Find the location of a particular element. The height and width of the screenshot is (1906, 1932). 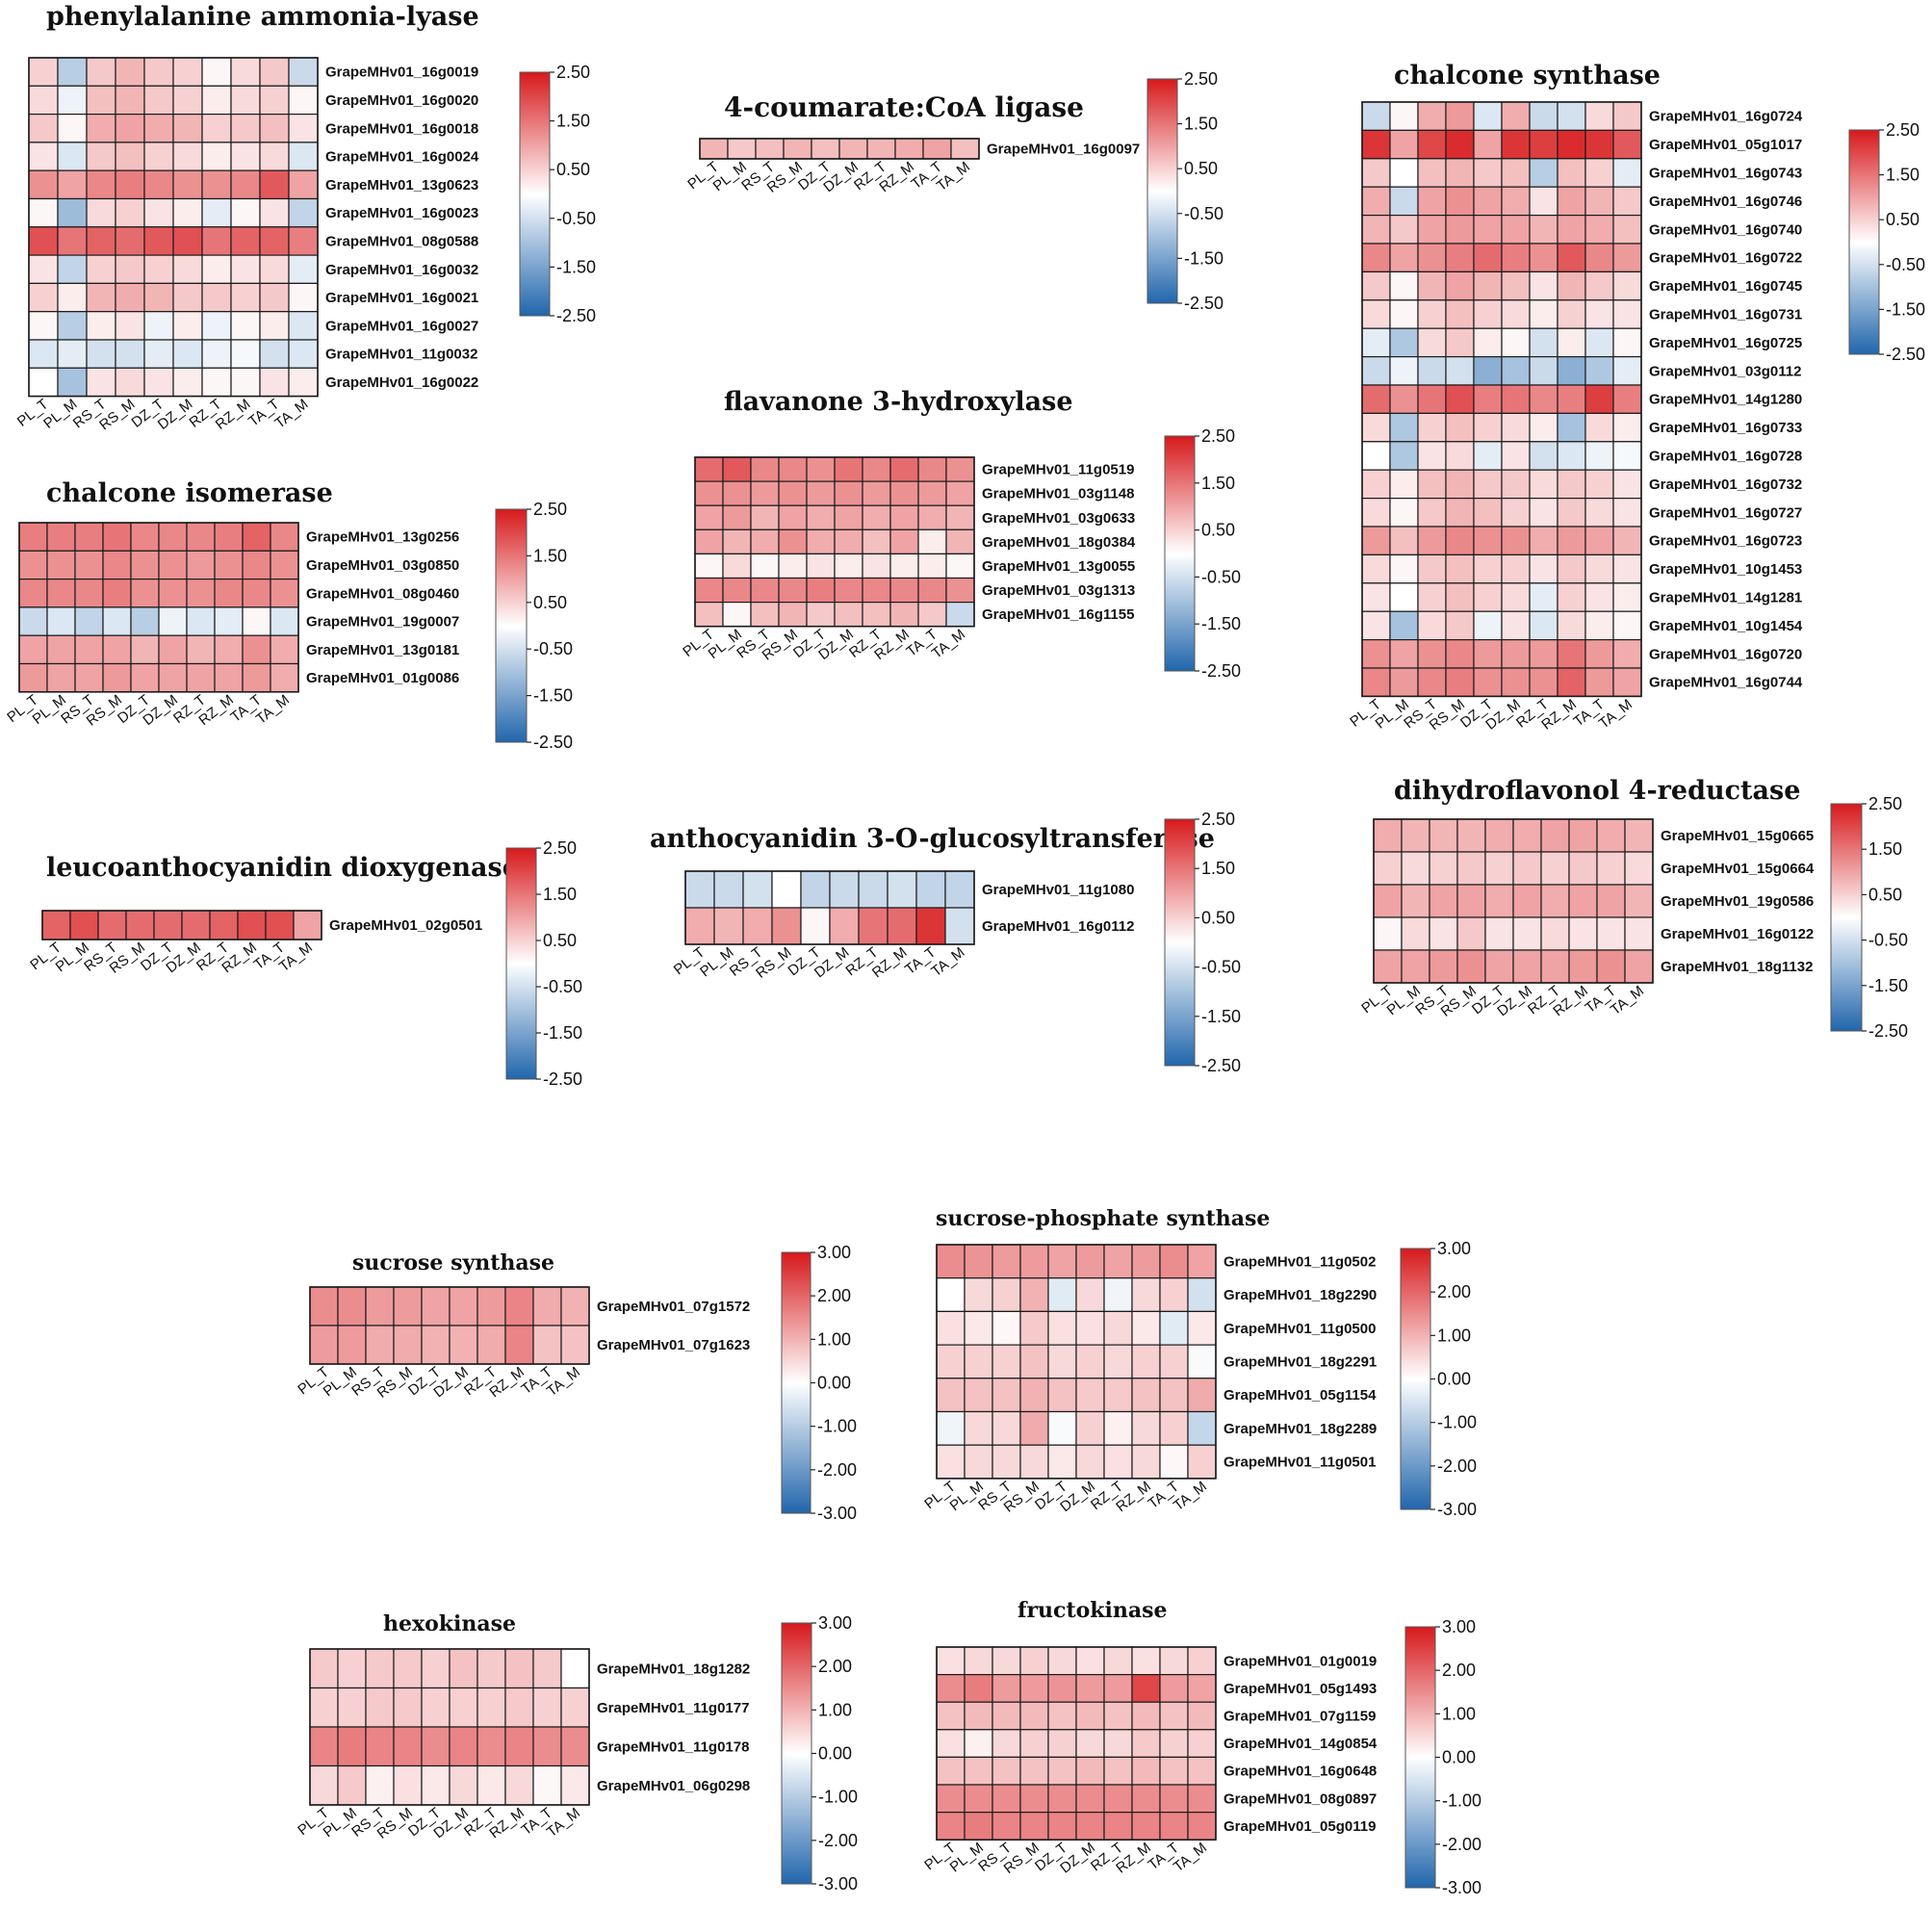

gene-label: GrapeMHv01_16g0027 is located at coordinates (402, 326).